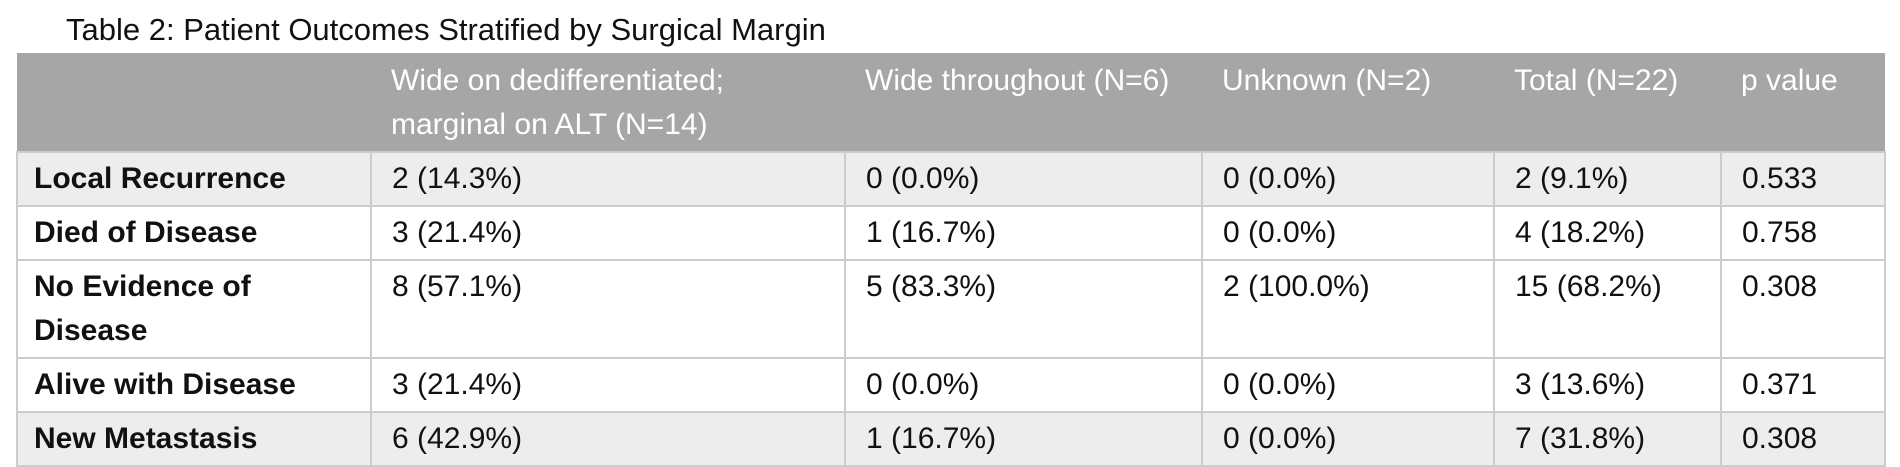  Describe the element at coordinates (608, 309) in the screenshot. I see `table-cell: 8 (57.1%)` at that location.